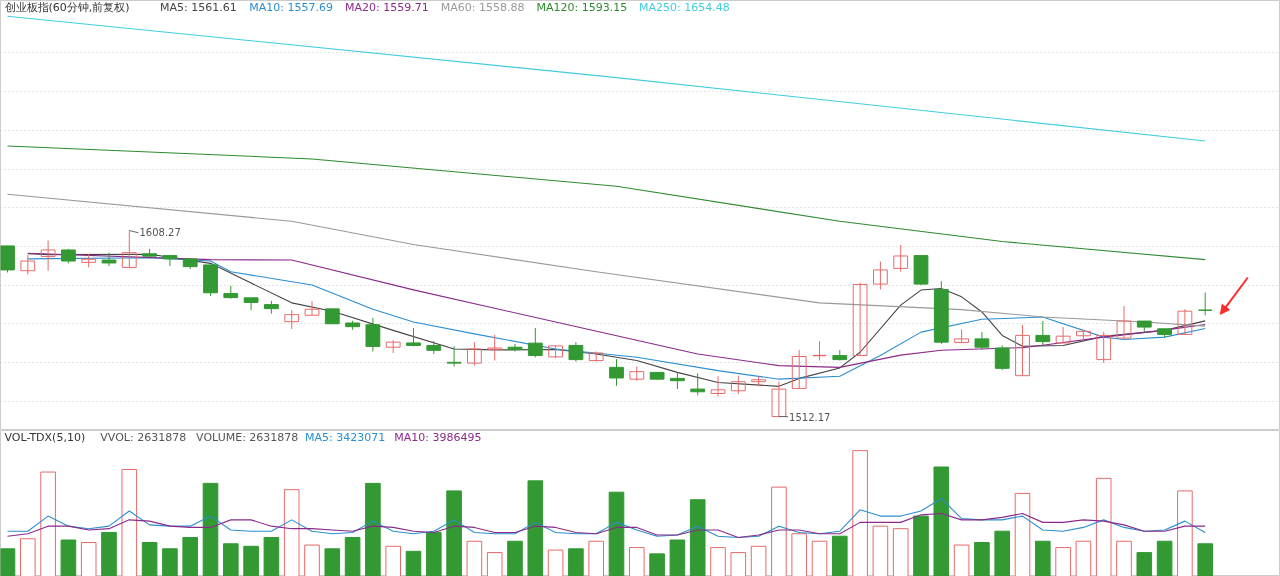  I want to click on annotation: 1608.27, so click(160, 233).